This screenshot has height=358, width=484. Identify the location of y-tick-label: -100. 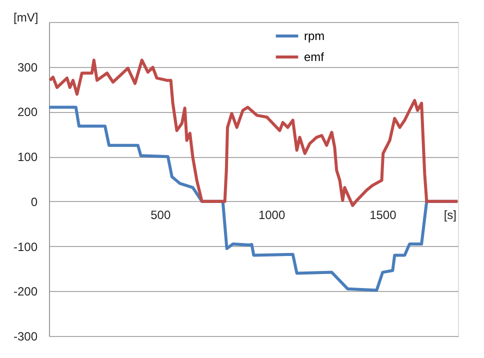
(25, 247).